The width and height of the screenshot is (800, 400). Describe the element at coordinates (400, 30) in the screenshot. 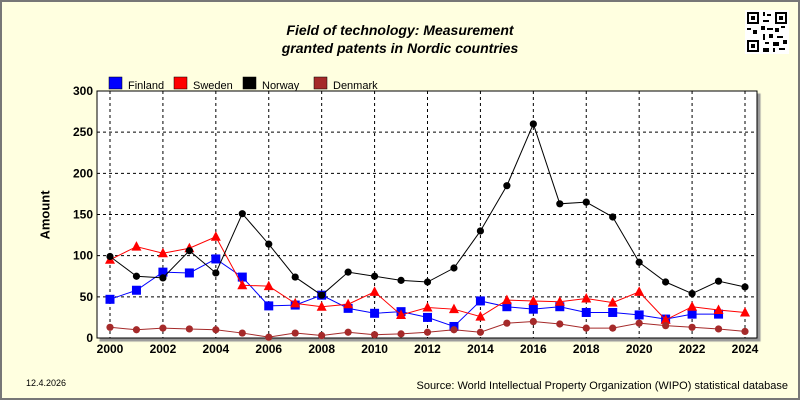

I see `chart-title-line-1: Field of technology: Measurement` at that location.